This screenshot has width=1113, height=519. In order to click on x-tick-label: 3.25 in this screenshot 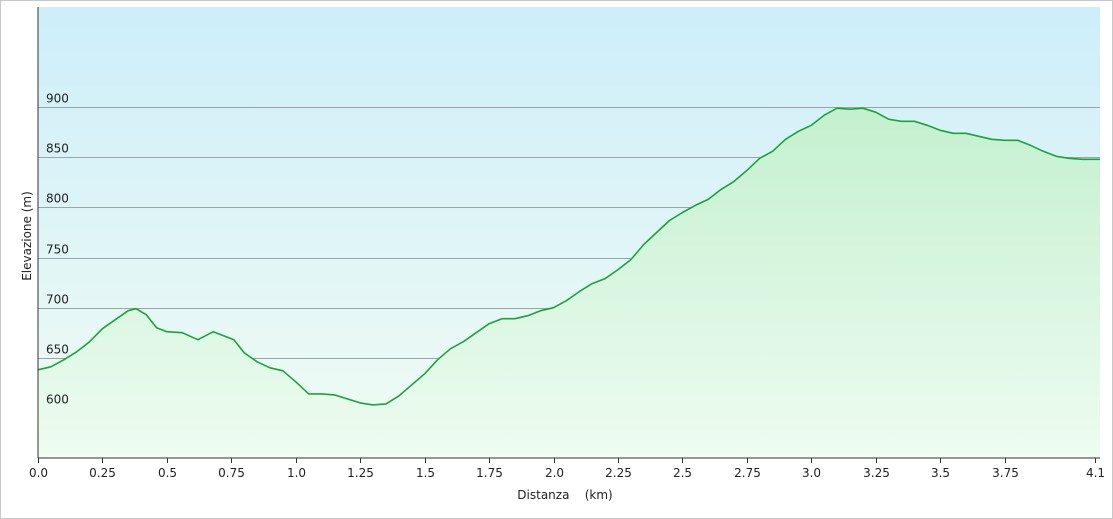, I will do `click(876, 473)`.